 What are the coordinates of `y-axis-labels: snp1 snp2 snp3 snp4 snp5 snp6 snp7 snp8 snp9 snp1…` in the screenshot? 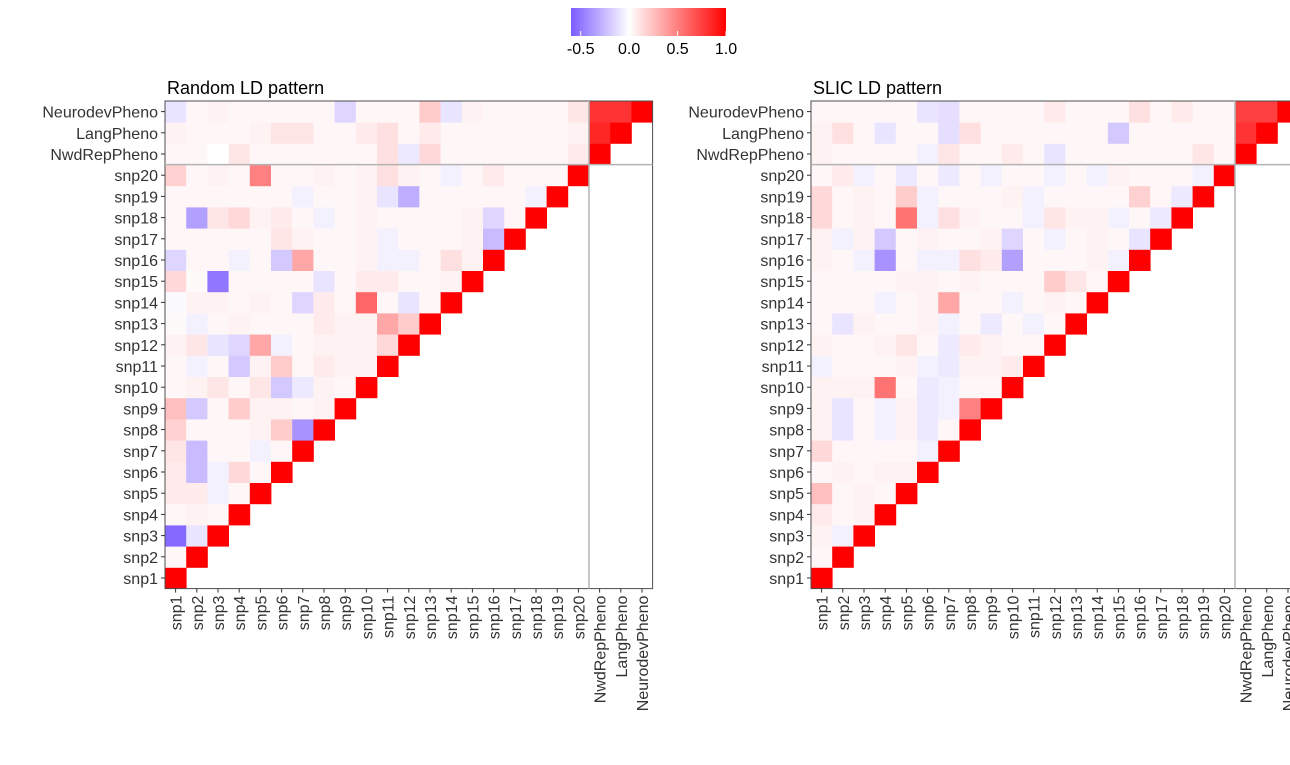 It's located at (103, 346).